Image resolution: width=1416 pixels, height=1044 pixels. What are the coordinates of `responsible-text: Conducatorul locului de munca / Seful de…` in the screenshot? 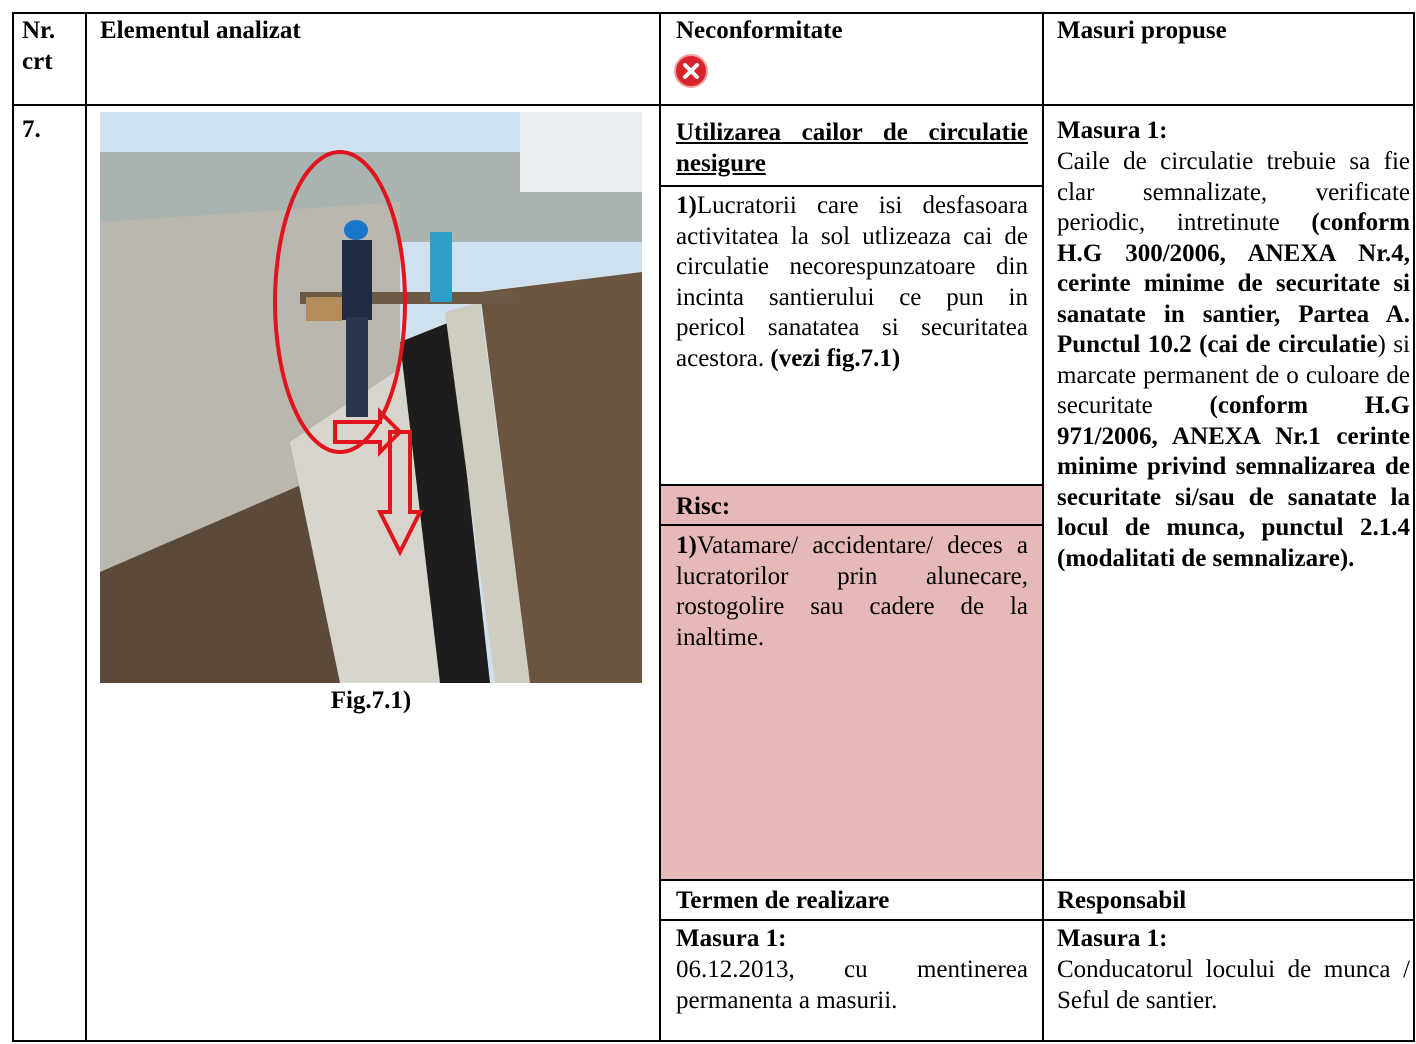 It's located at (1233, 985).